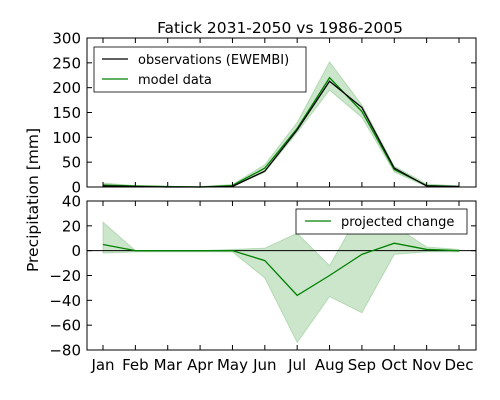 This screenshot has height=400, width=500. What do you see at coordinates (175, 80) in the screenshot?
I see `legend-model-label: model data` at bounding box center [175, 80].